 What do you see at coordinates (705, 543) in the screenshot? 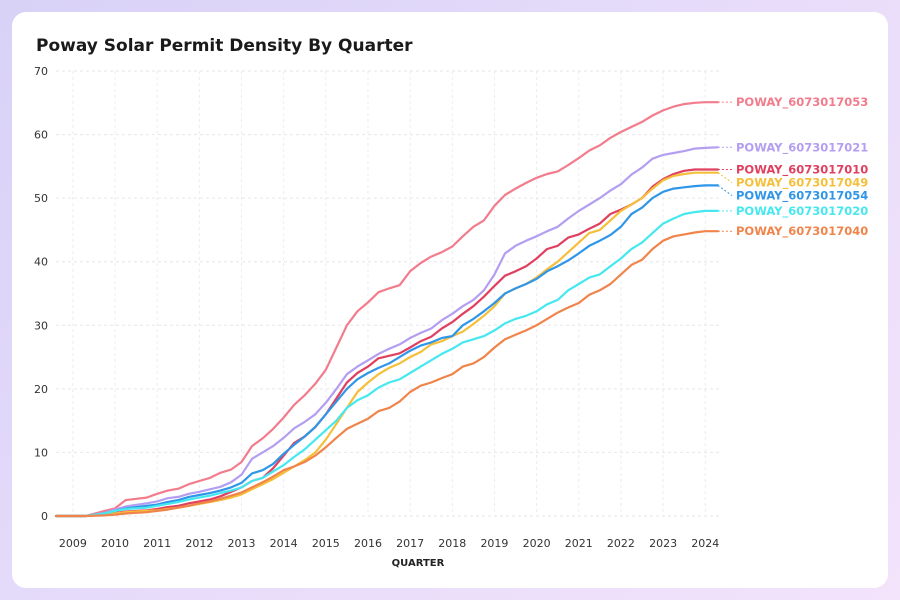
I see `x-tick-label: 2024` at bounding box center [705, 543].